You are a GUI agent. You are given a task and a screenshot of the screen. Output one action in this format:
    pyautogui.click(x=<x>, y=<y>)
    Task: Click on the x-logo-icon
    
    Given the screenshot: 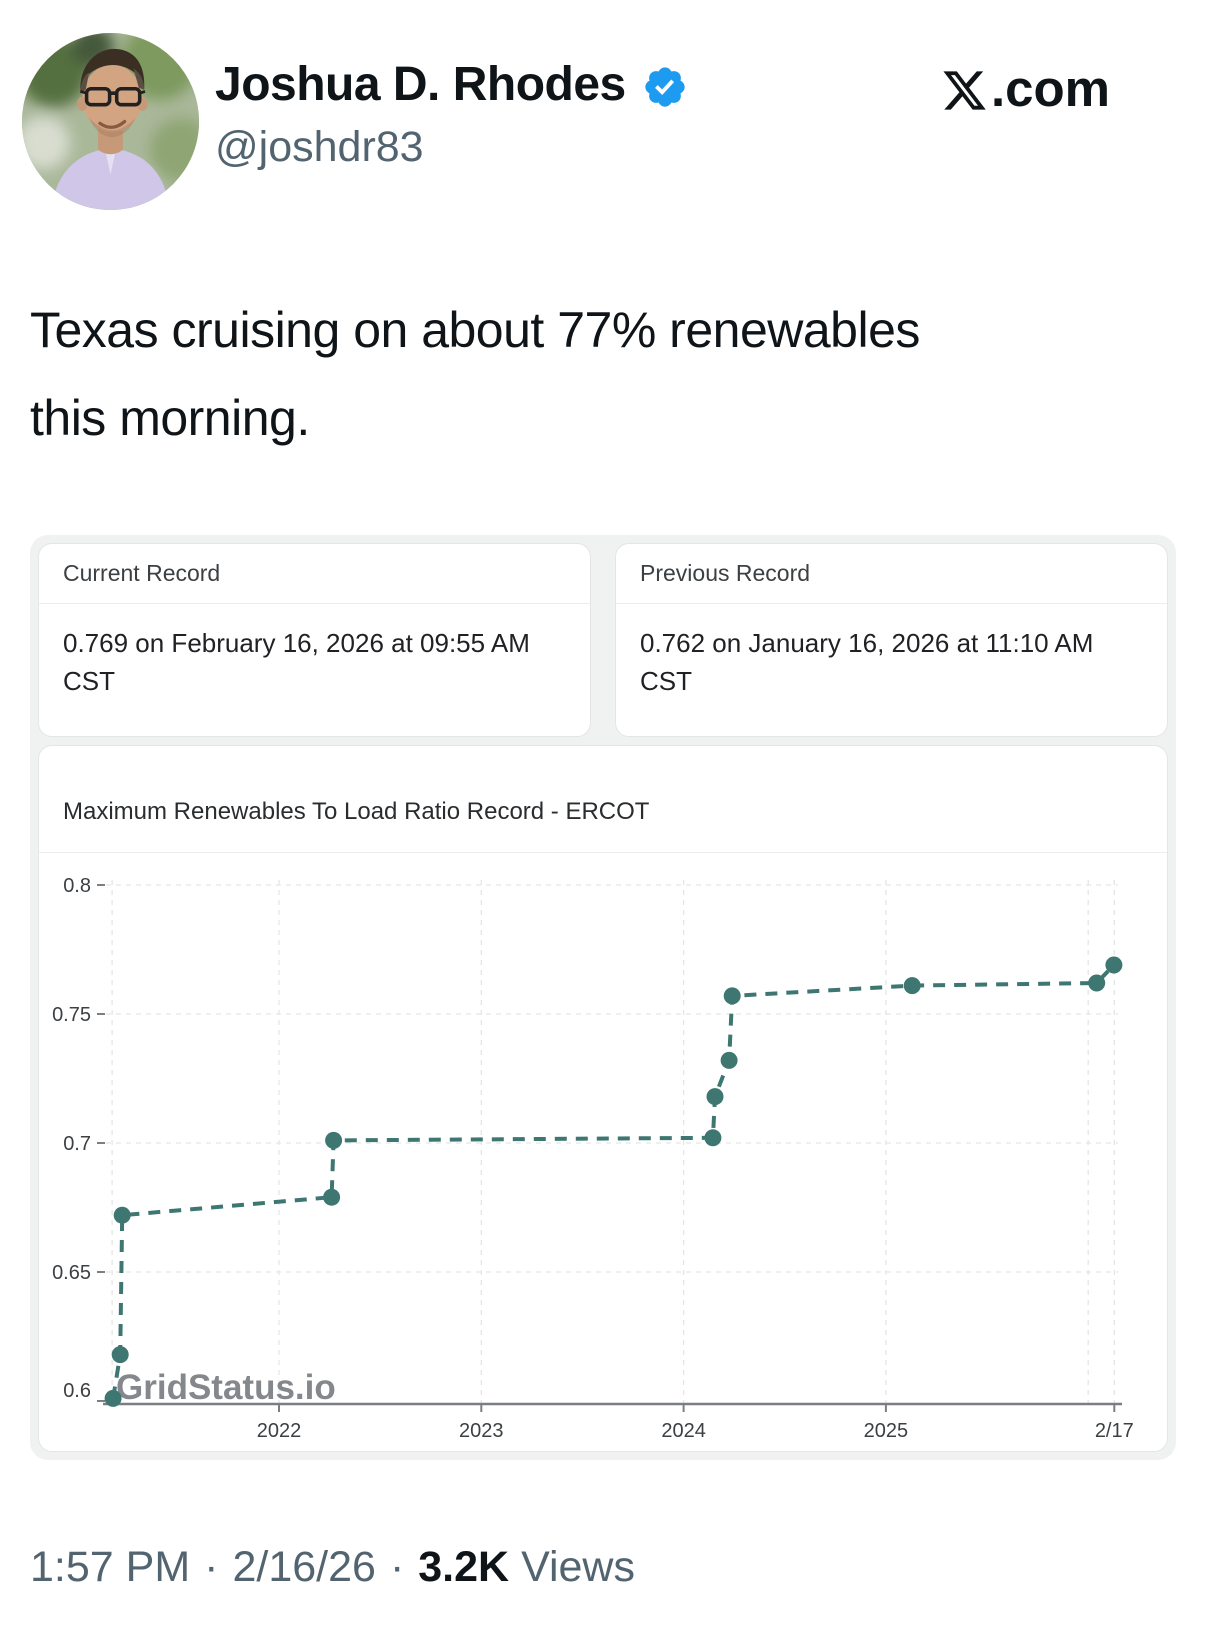 What is the action you would take?
    pyautogui.click(x=964, y=90)
    